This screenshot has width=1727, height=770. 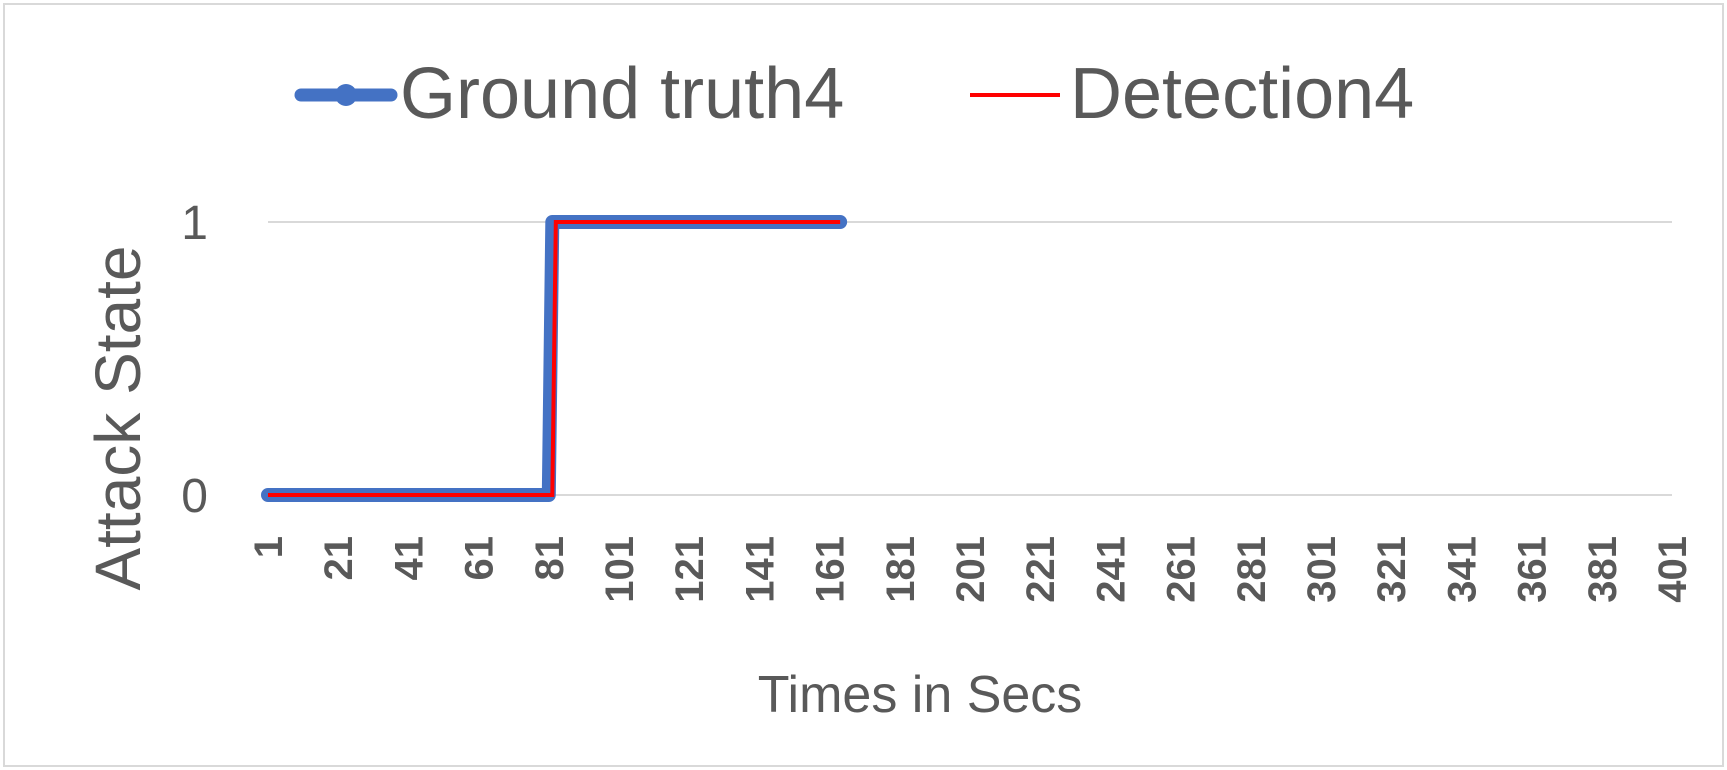 I want to click on x-tick-label: 21, so click(x=339, y=558).